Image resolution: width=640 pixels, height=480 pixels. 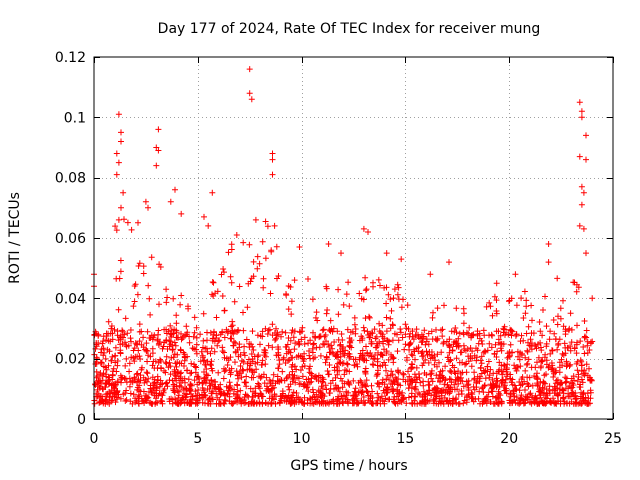 I want to click on y-tick-labels: 0 0.02 0.04 0.06 0.08 0.1 0.12, so click(x=70, y=239).